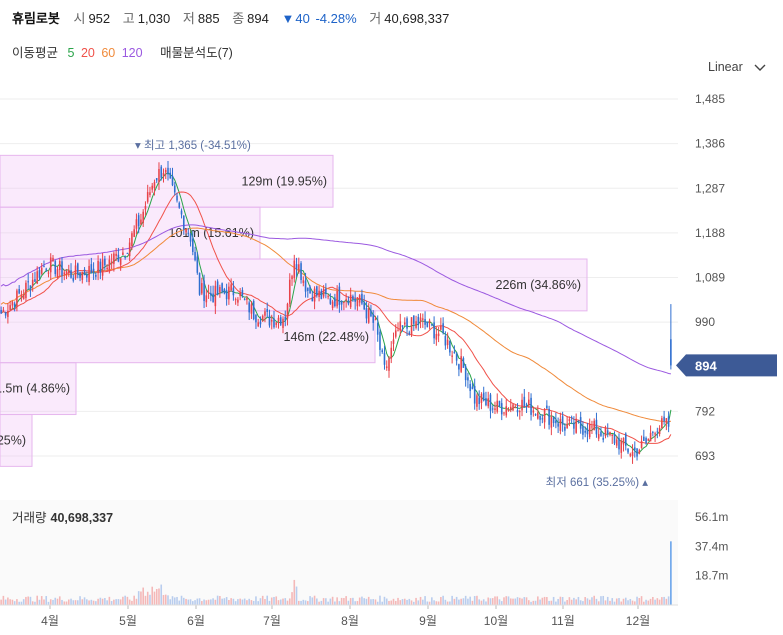 This screenshot has height=635, width=783. I want to click on x-tick-label: 10월, so click(496, 621).